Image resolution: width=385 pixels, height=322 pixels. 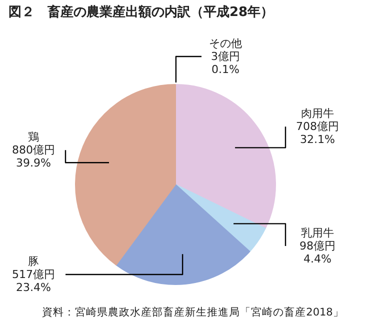 What do you see at coordinates (225, 63) in the screenshot?
I see `data-label: 3億円 0.1%` at bounding box center [225, 63].